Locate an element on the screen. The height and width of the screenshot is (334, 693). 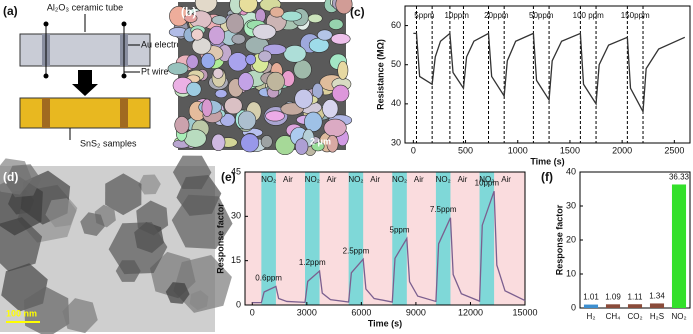
peak-label: 0.6ppm is located at coordinates (268, 277).